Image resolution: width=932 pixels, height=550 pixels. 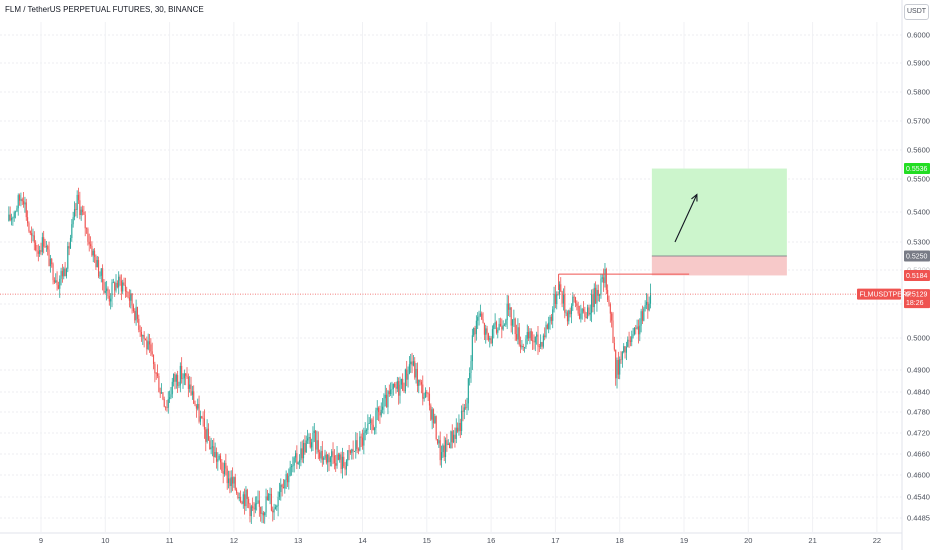 What do you see at coordinates (918, 121) in the screenshot?
I see `price-tick-label: 0.5700` at bounding box center [918, 121].